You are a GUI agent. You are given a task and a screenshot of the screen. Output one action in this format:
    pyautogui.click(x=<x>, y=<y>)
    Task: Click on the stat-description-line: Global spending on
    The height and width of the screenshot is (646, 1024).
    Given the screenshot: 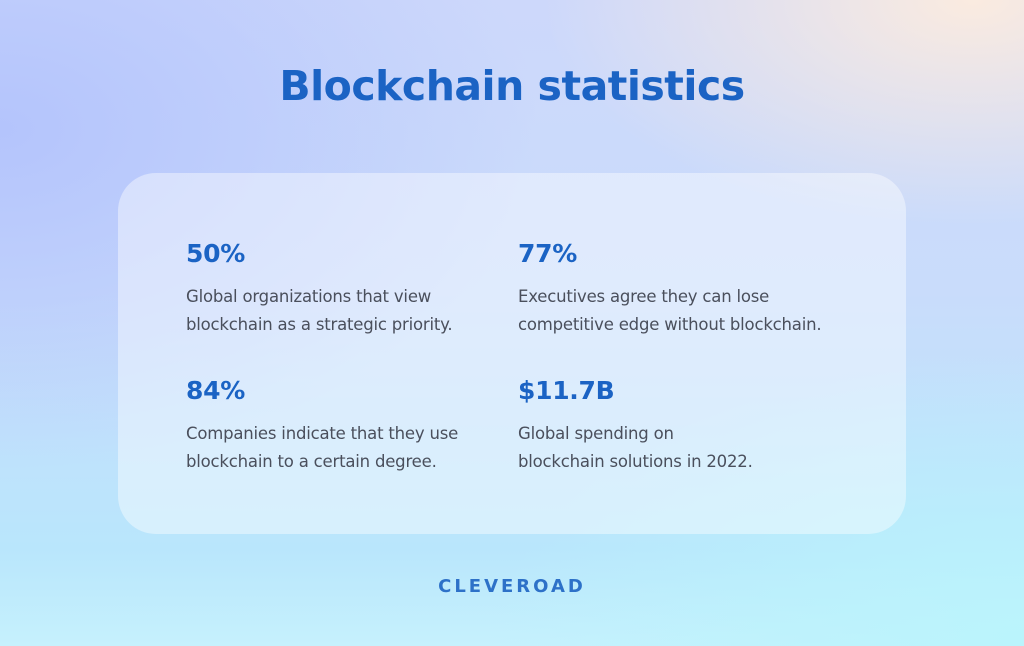 What is the action you would take?
    pyautogui.click(x=596, y=433)
    